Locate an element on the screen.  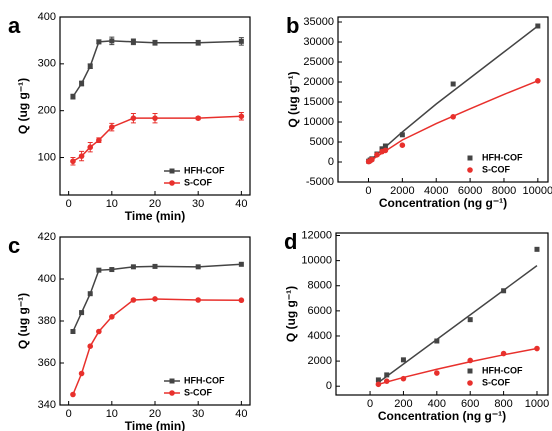
y-tick-label: 6000 is located at coordinates (320, 311).